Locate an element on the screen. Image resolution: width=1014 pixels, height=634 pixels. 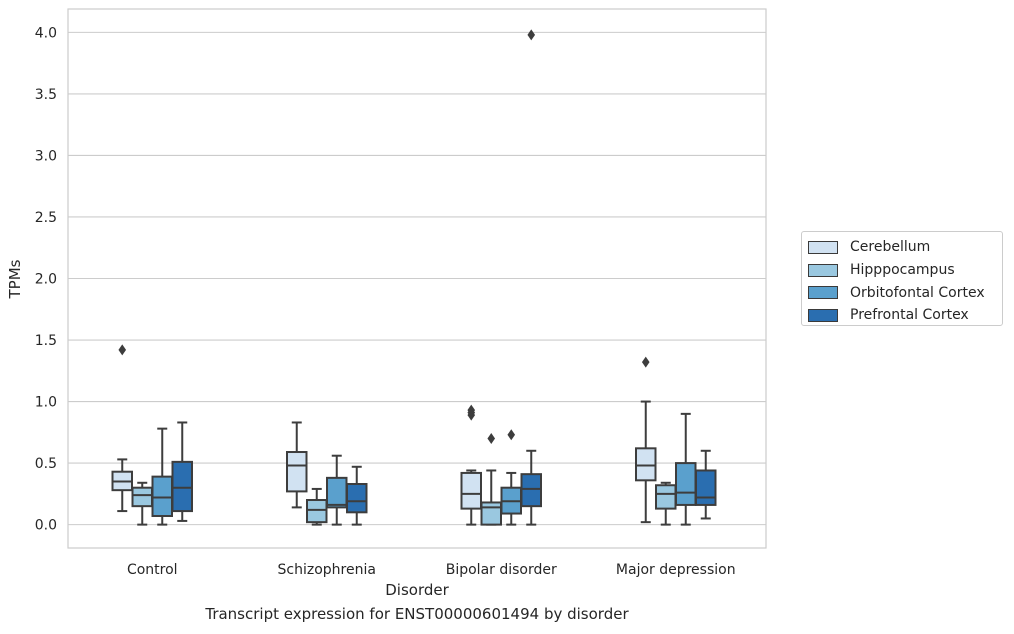
y-axis-ticks: 0.0 0.5 1.0 1.5 2.0 2.5 3.0 3.5 4.0 is located at coordinates (46, 279).